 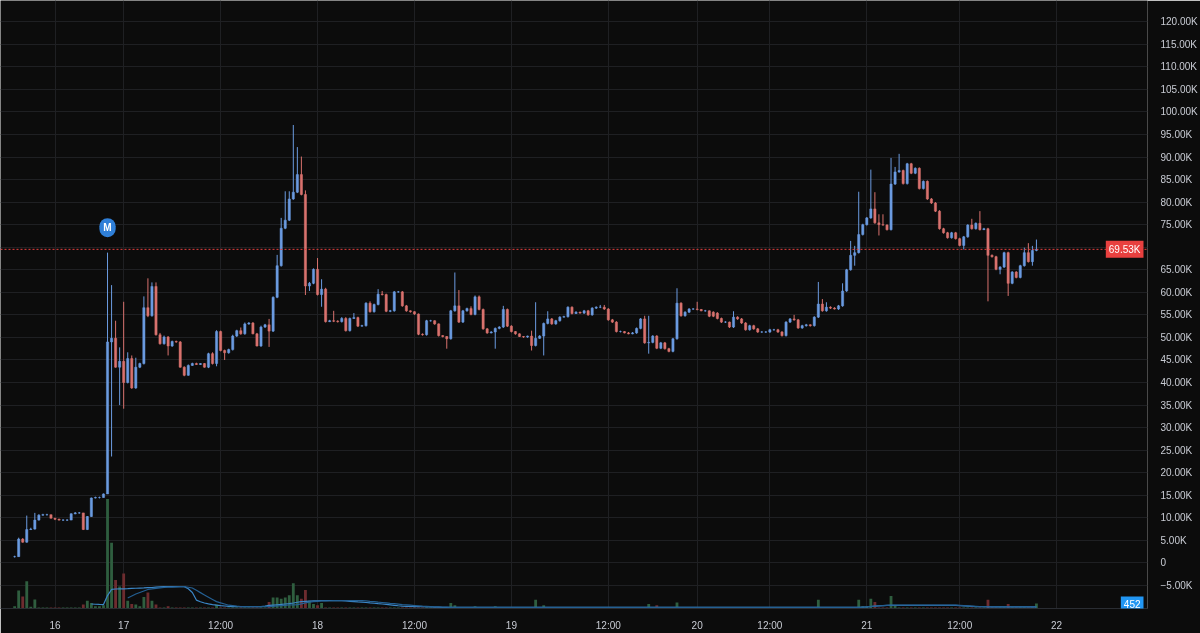 What do you see at coordinates (1176, 315) in the screenshot?
I see `y-tick-label: 55.00K` at bounding box center [1176, 315].